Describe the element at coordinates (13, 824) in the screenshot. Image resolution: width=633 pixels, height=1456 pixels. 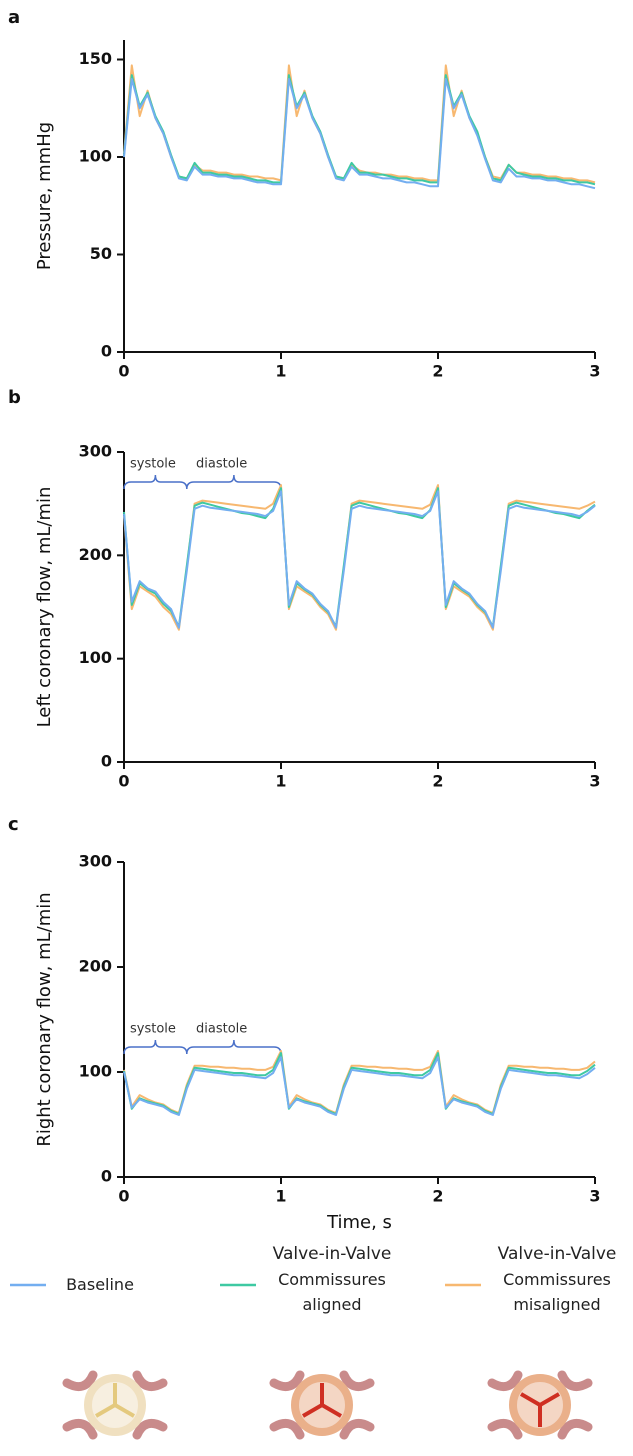
I see `panel-label: c` at that location.